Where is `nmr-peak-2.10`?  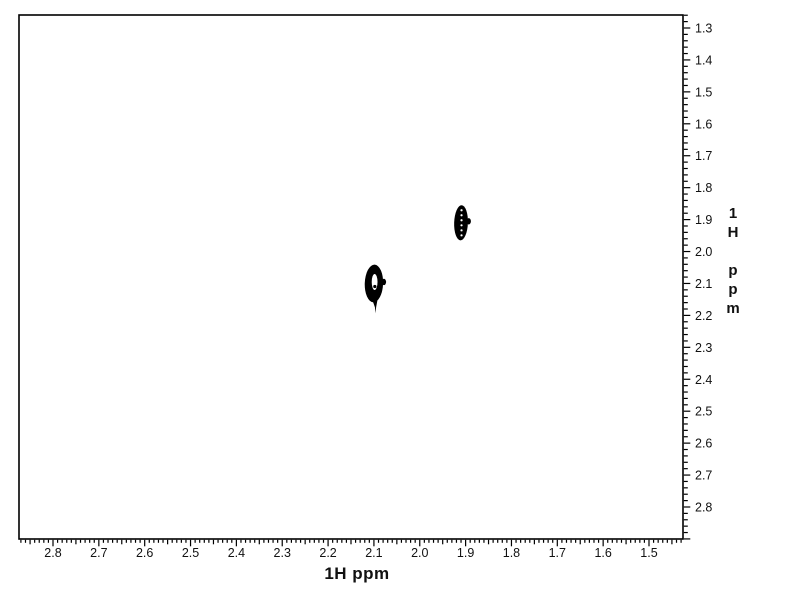
nmr-peak-2.10 is located at coordinates (375, 289).